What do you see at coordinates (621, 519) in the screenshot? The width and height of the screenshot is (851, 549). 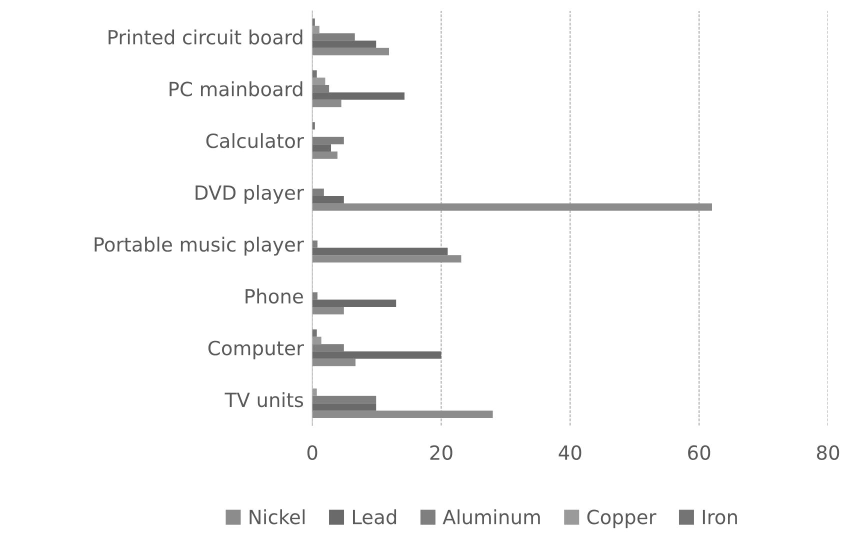 I see `legend-label: Copper` at bounding box center [621, 519].